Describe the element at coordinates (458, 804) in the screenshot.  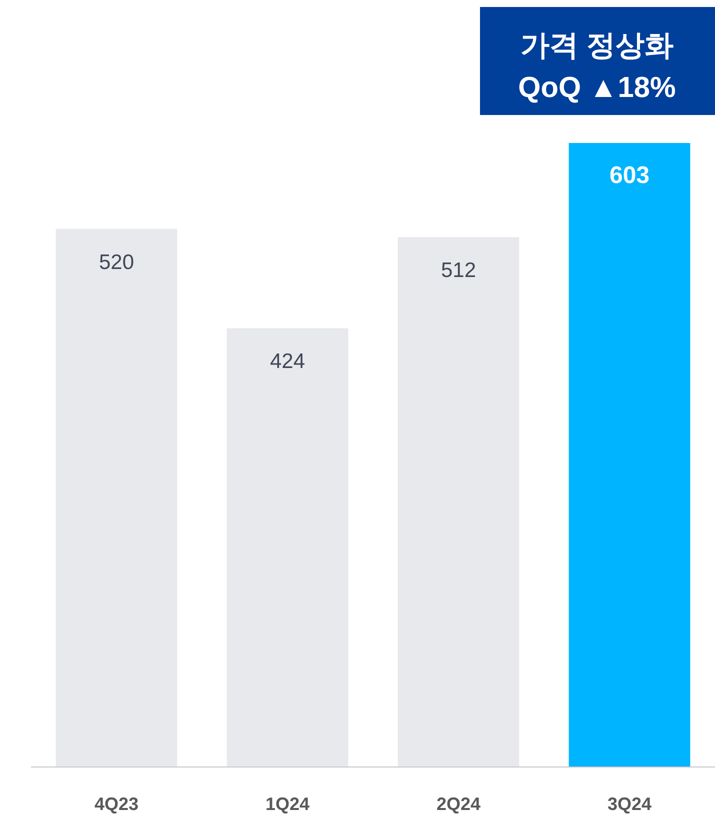
I see `x-tick-label: 2Q24` at that location.